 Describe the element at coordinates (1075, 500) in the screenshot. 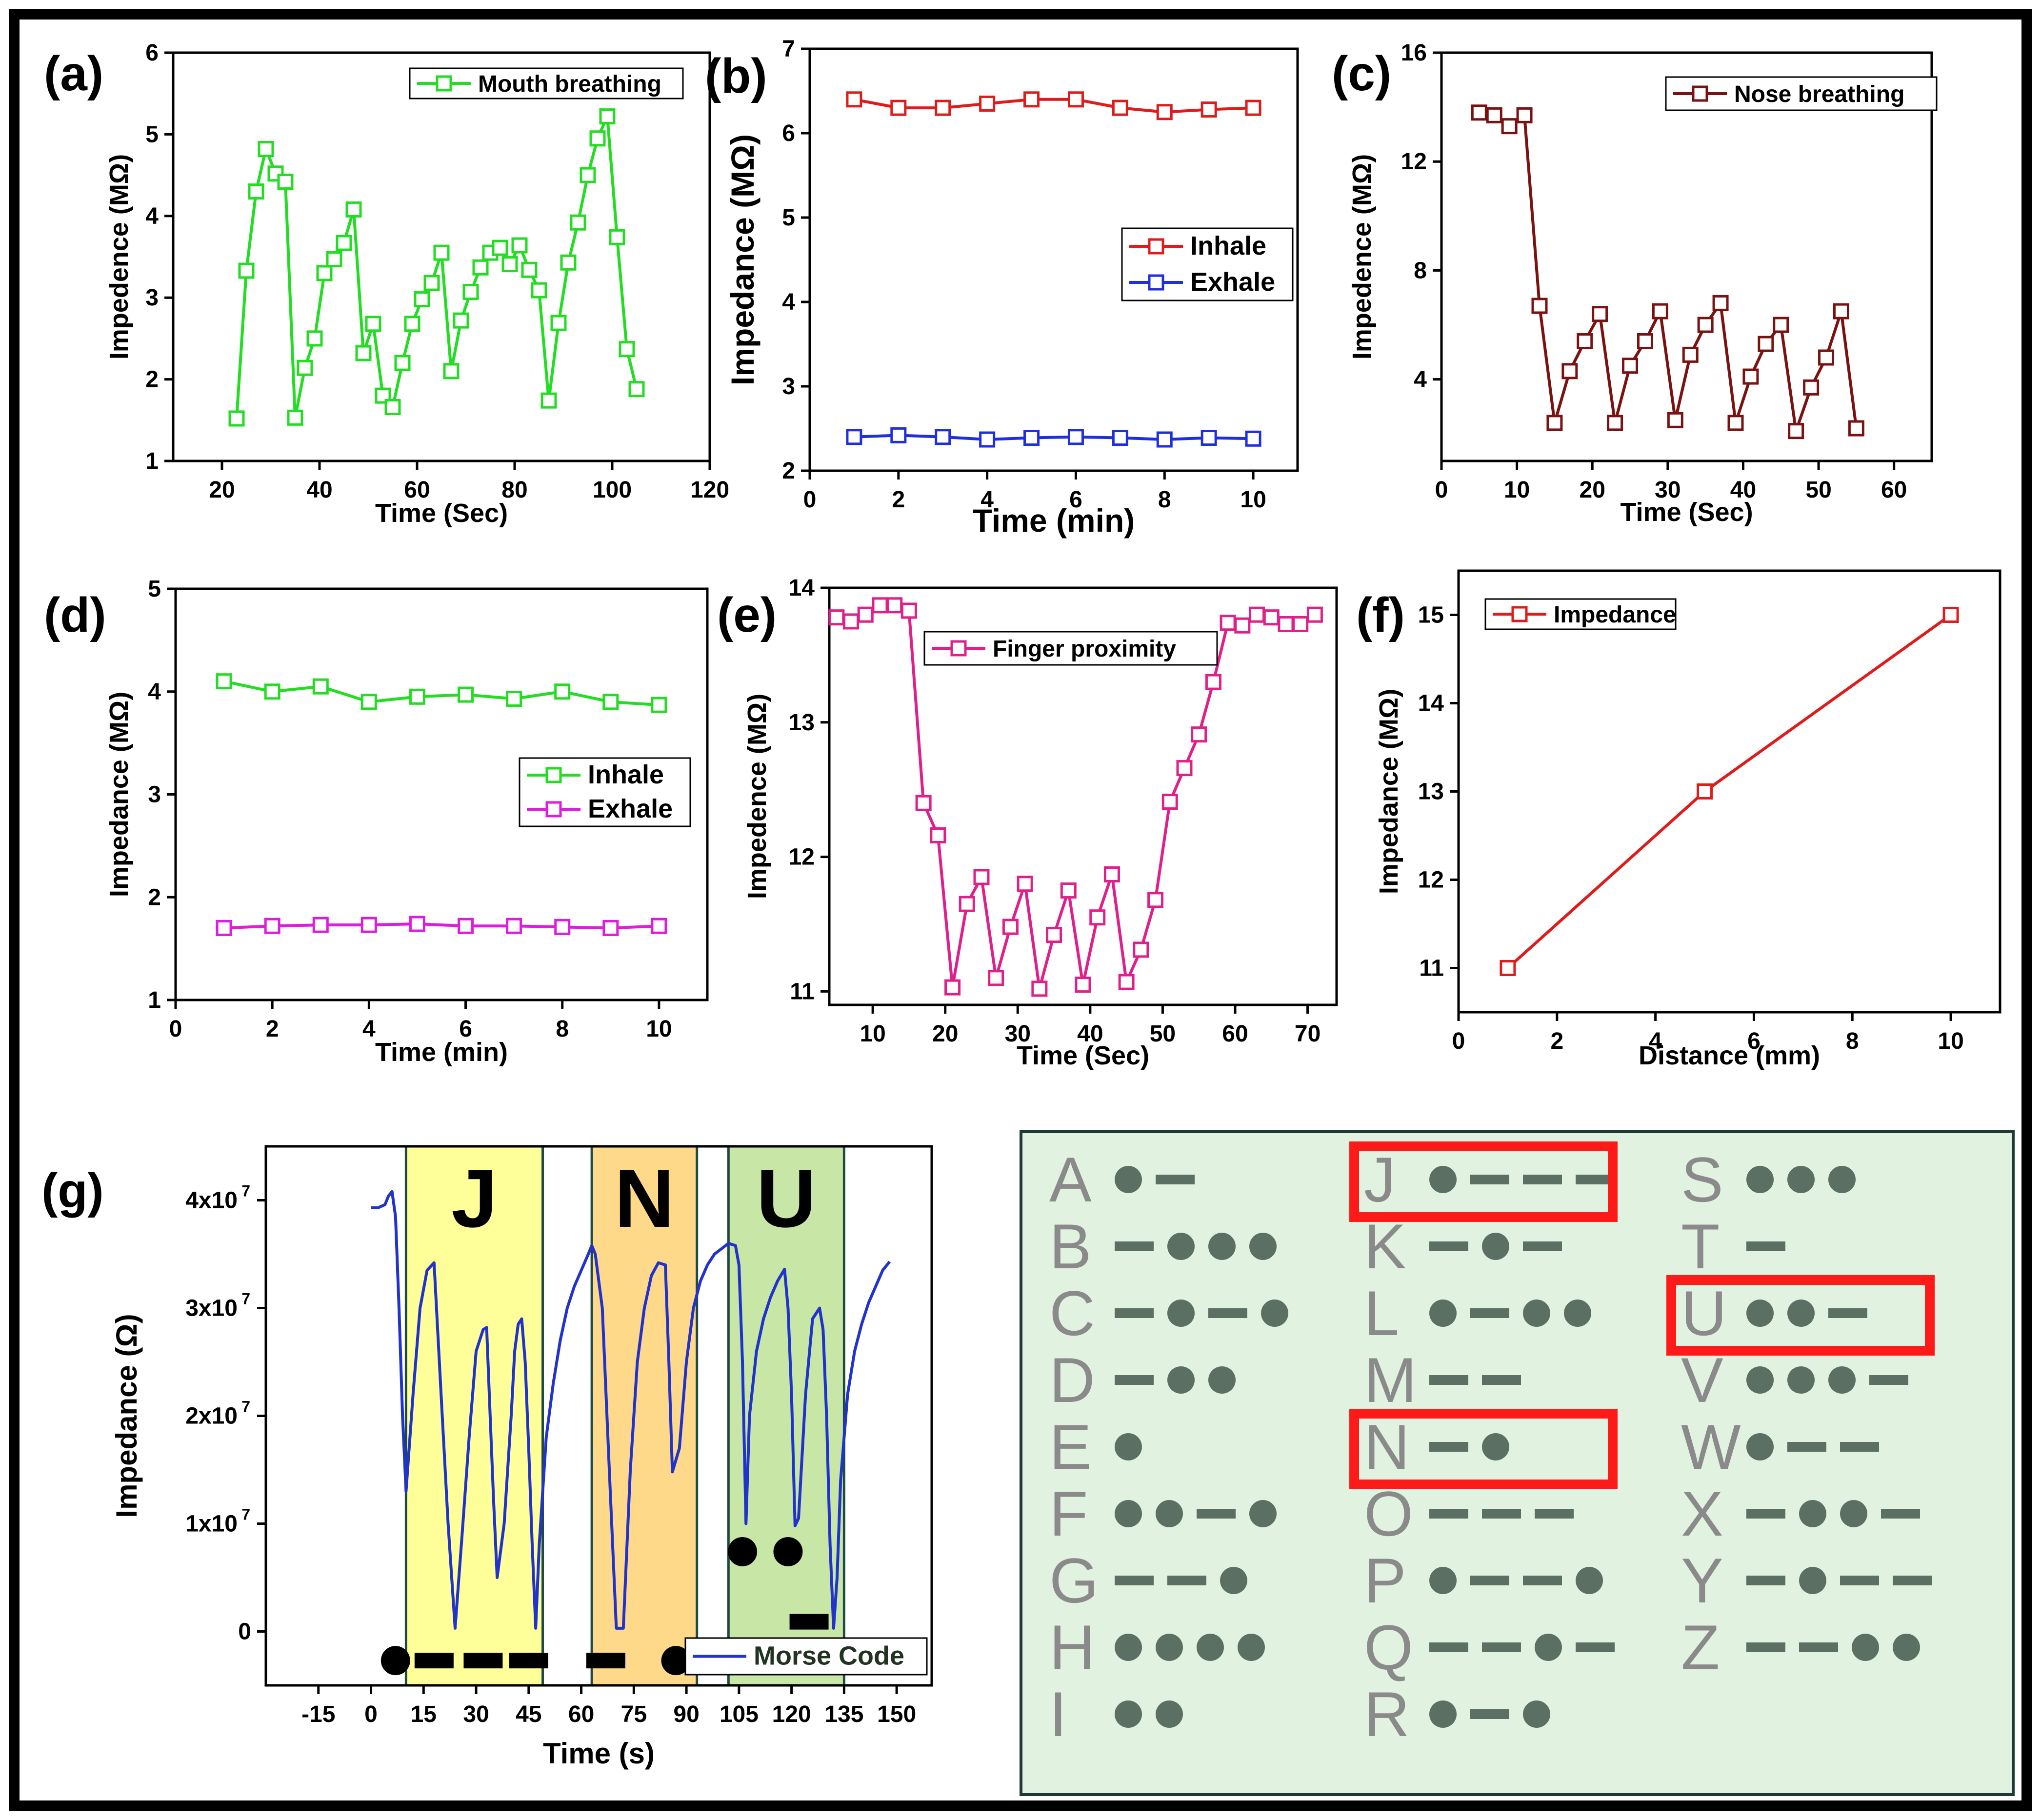

I see `x-tick-label: 6` at that location.